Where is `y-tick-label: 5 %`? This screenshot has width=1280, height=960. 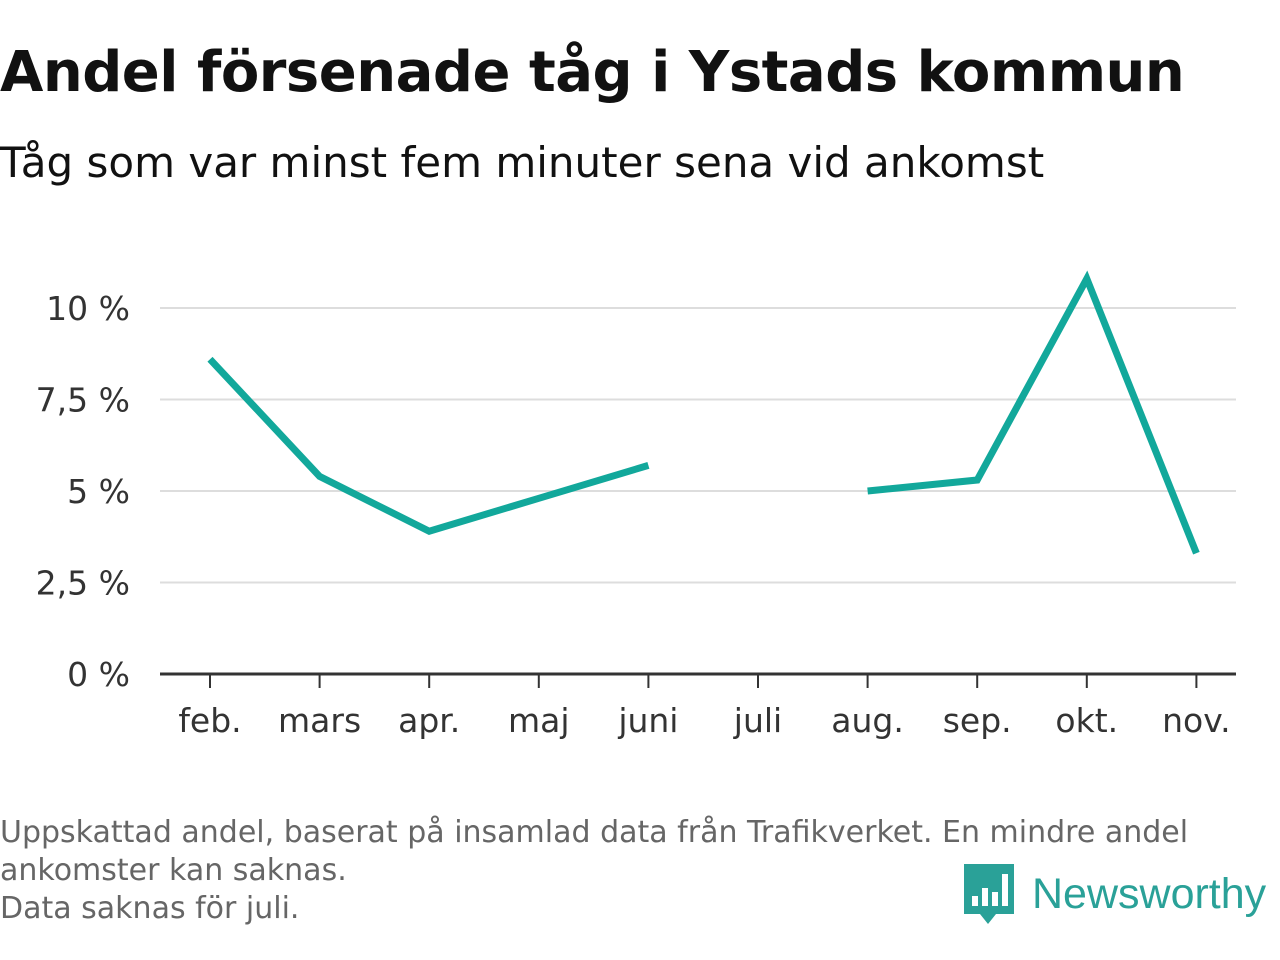 y-tick-label: 5 % is located at coordinates (98, 491).